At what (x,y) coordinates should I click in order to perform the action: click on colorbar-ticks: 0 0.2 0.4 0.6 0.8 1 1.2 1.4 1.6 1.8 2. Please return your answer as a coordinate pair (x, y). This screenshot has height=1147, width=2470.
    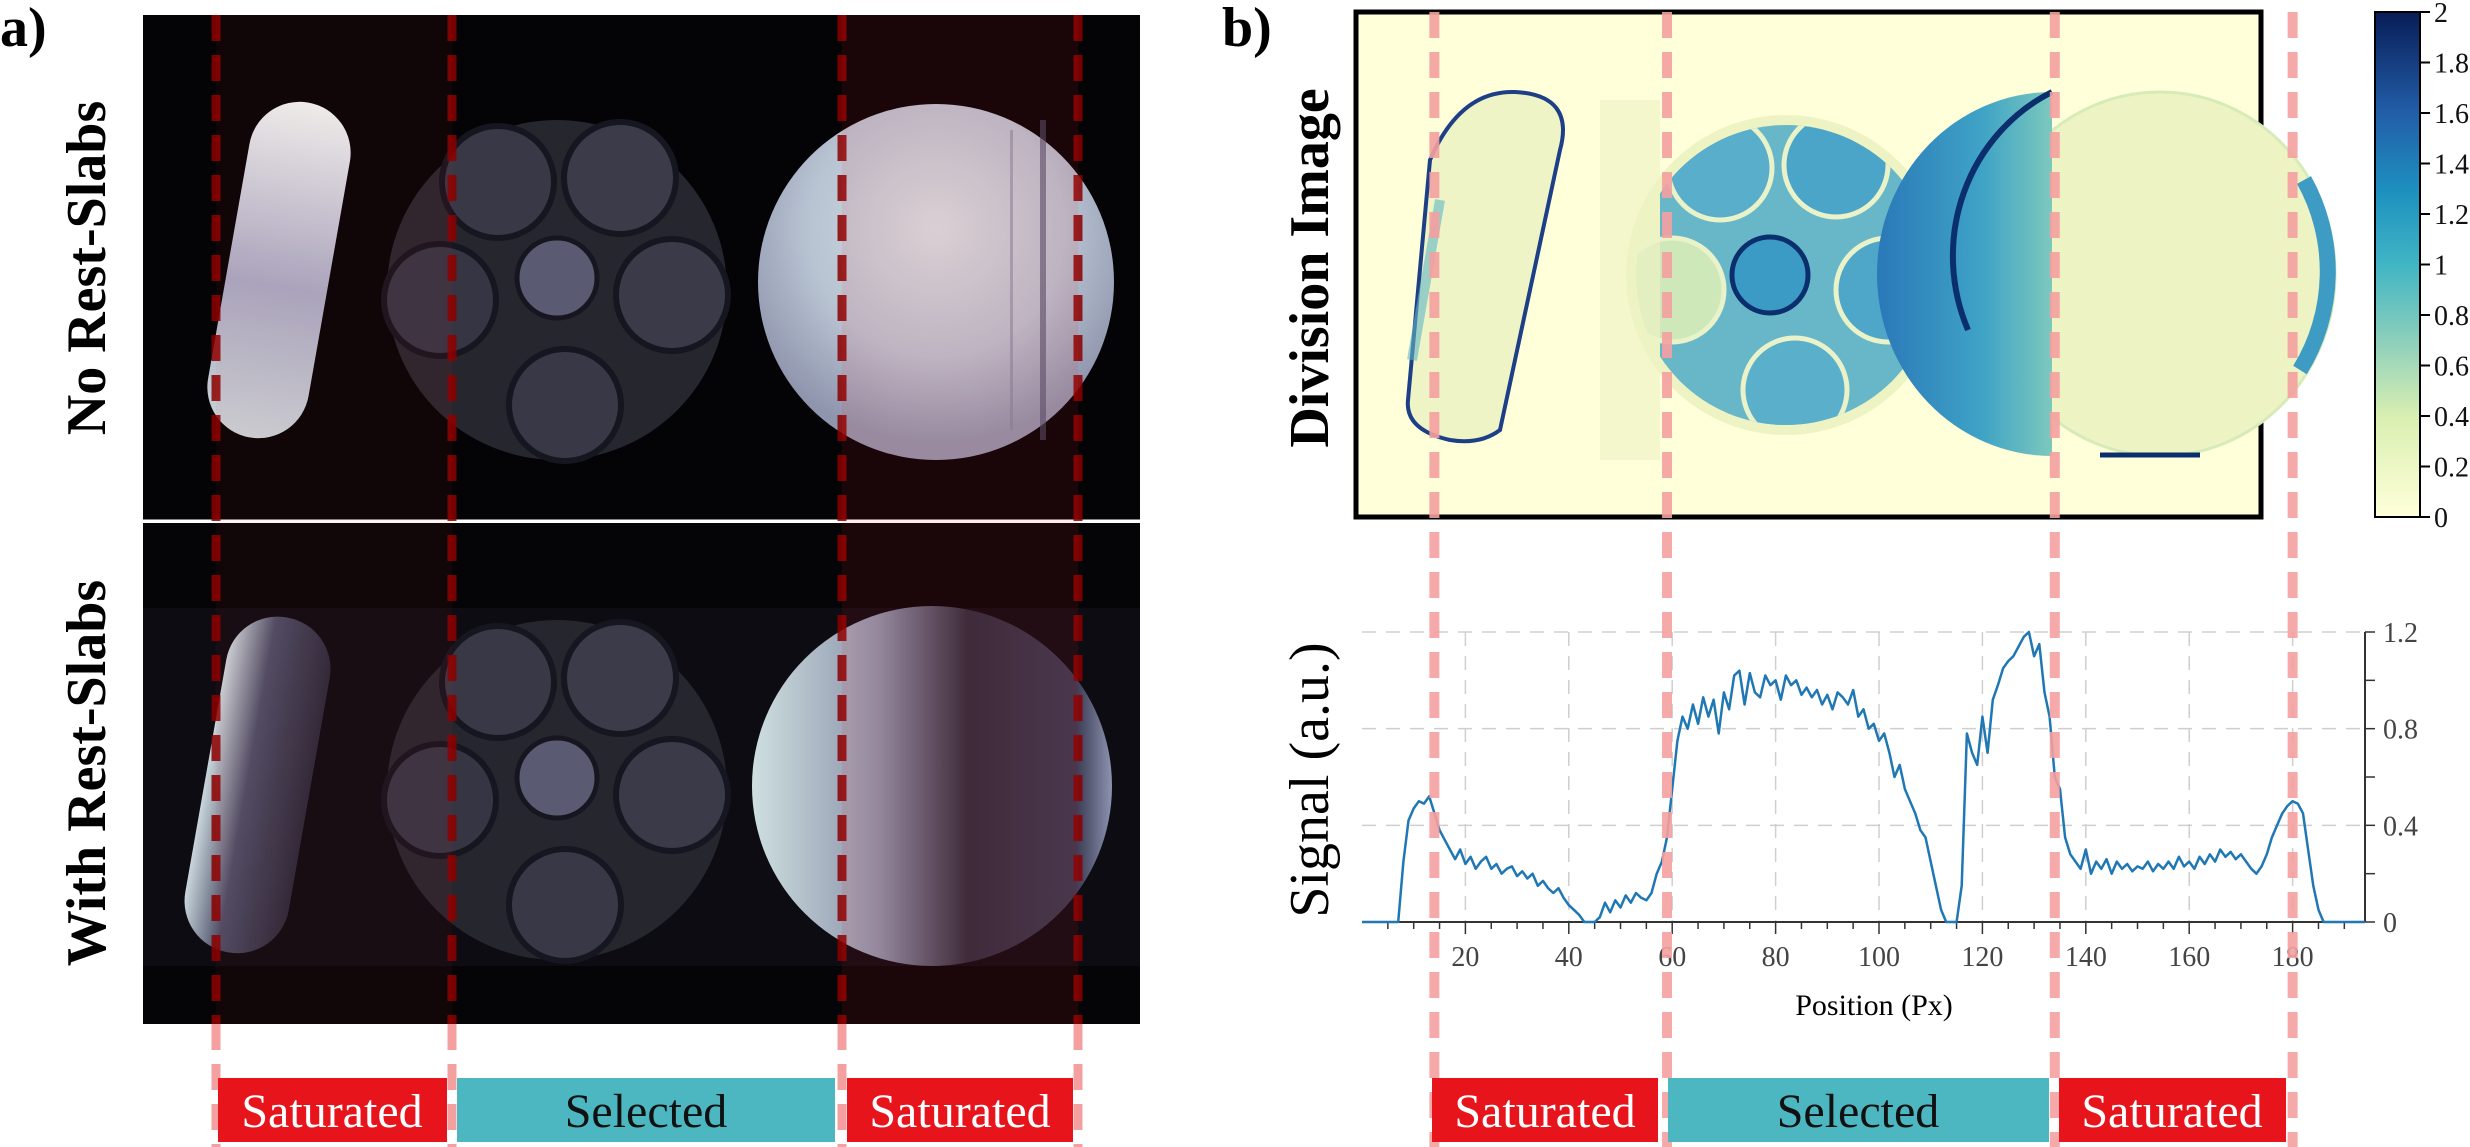
    Looking at the image, I should click on (2444, 267).